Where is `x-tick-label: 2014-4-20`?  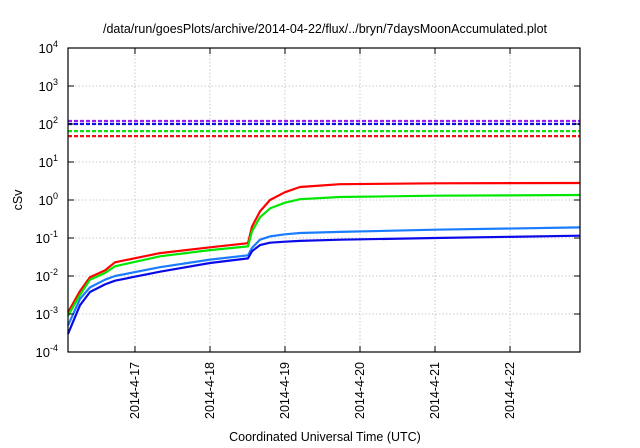 x-tick-label: 2014-4-20 is located at coordinates (360, 390).